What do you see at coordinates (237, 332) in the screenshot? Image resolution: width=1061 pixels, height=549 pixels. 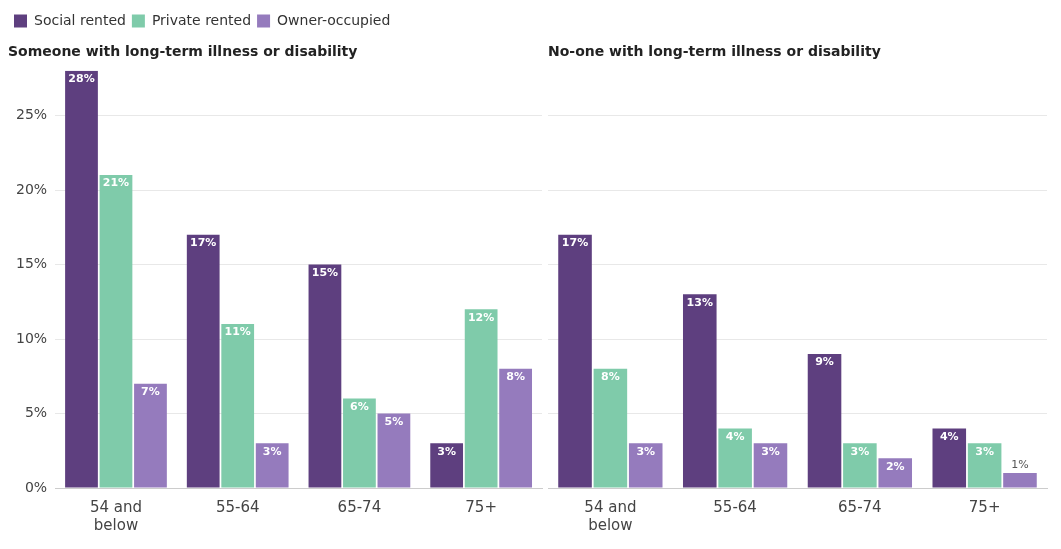 I see `data-label: 11%` at bounding box center [237, 332].